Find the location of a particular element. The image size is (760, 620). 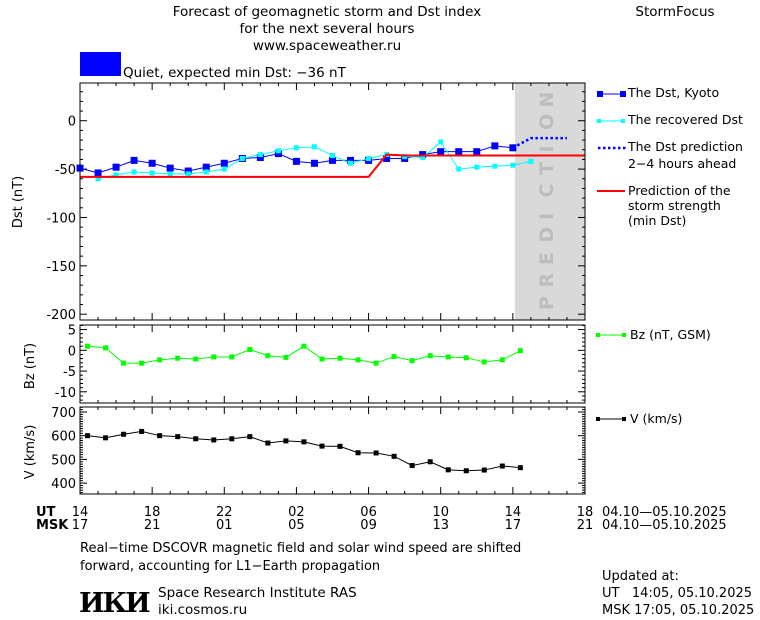

dst-y-tick-label: 0 is located at coordinates (72, 122).